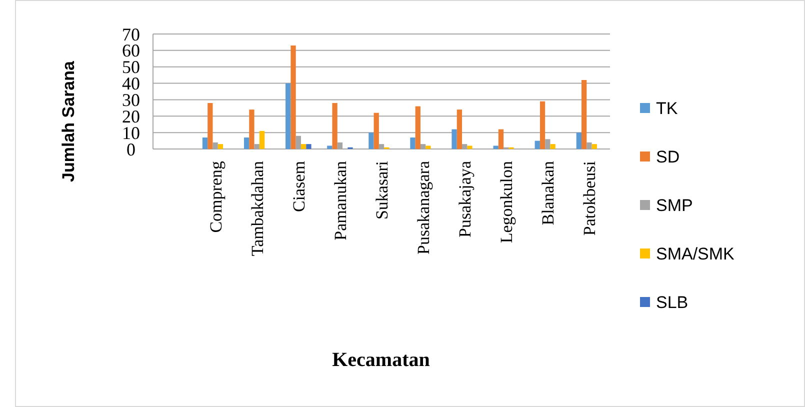  I want to click on x-tick-label: Tambakdahan, so click(257, 208).